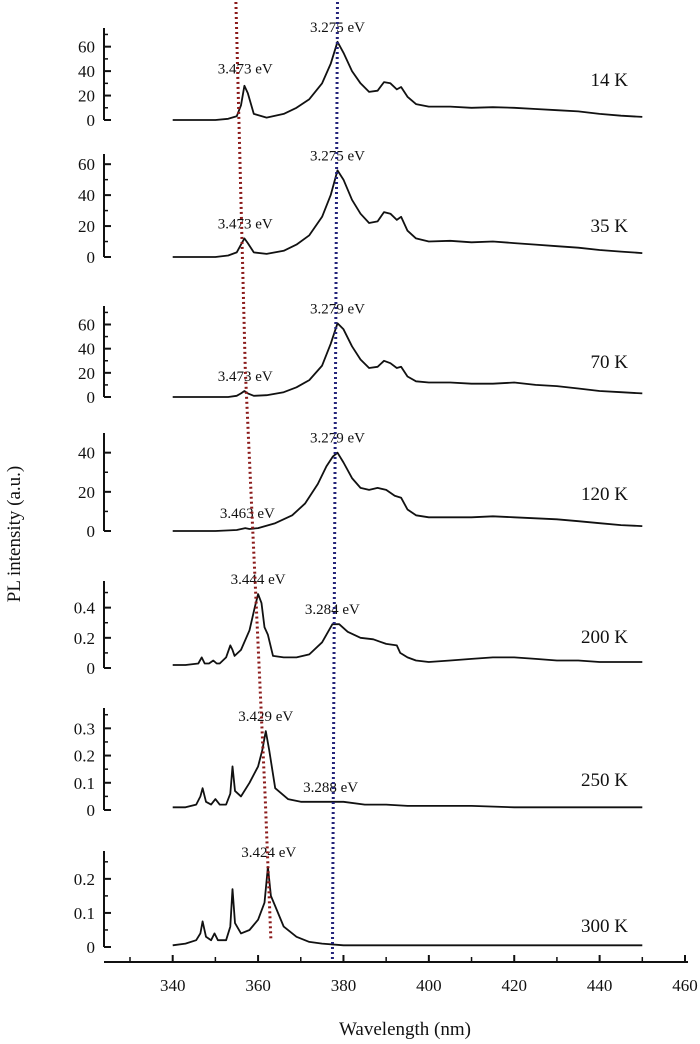 The image size is (700, 1044). I want to click on peak-energy-label: 3.429 eV, so click(265, 717).